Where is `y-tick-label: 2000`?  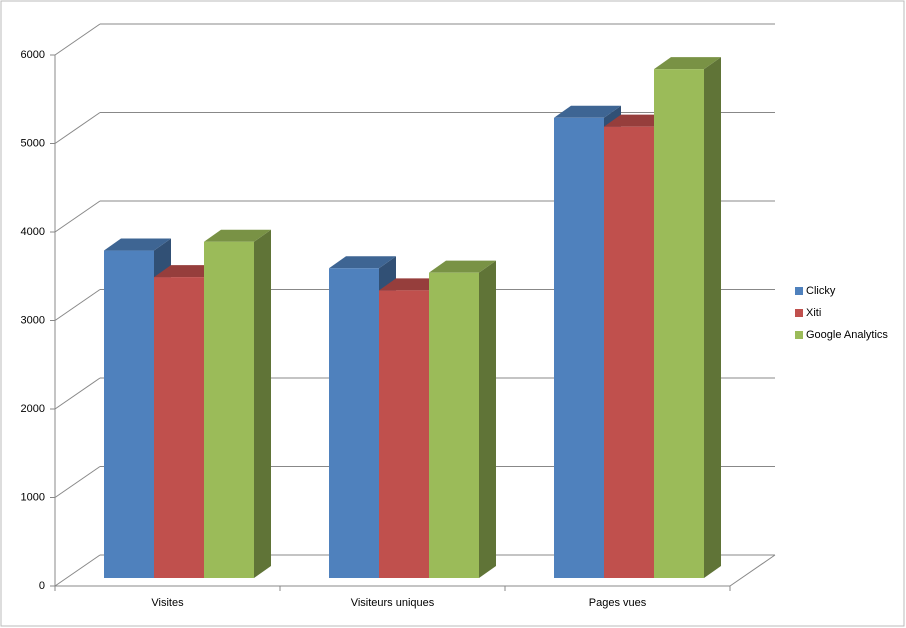 y-tick-label: 2000 is located at coordinates (33, 409).